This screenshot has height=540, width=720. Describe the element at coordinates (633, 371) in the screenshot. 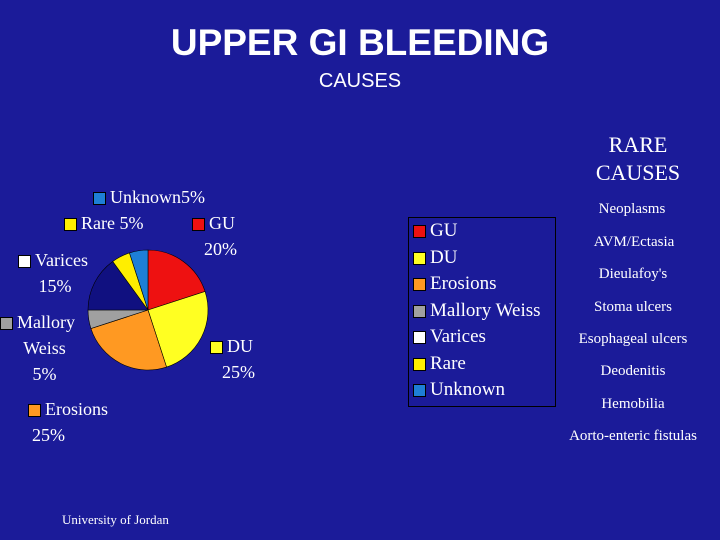

I see `rare-cause-item: Deodenitis` at that location.